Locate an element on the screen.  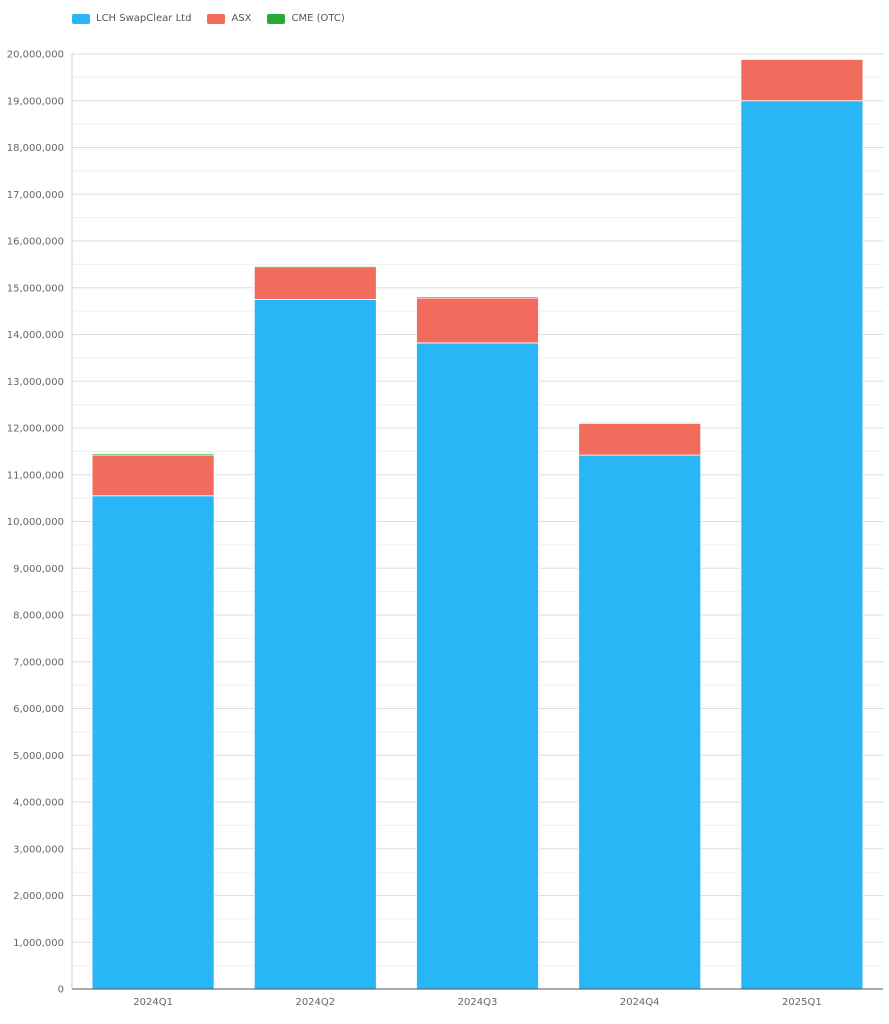
bar-2024Q1-asx is located at coordinates (153, 475).